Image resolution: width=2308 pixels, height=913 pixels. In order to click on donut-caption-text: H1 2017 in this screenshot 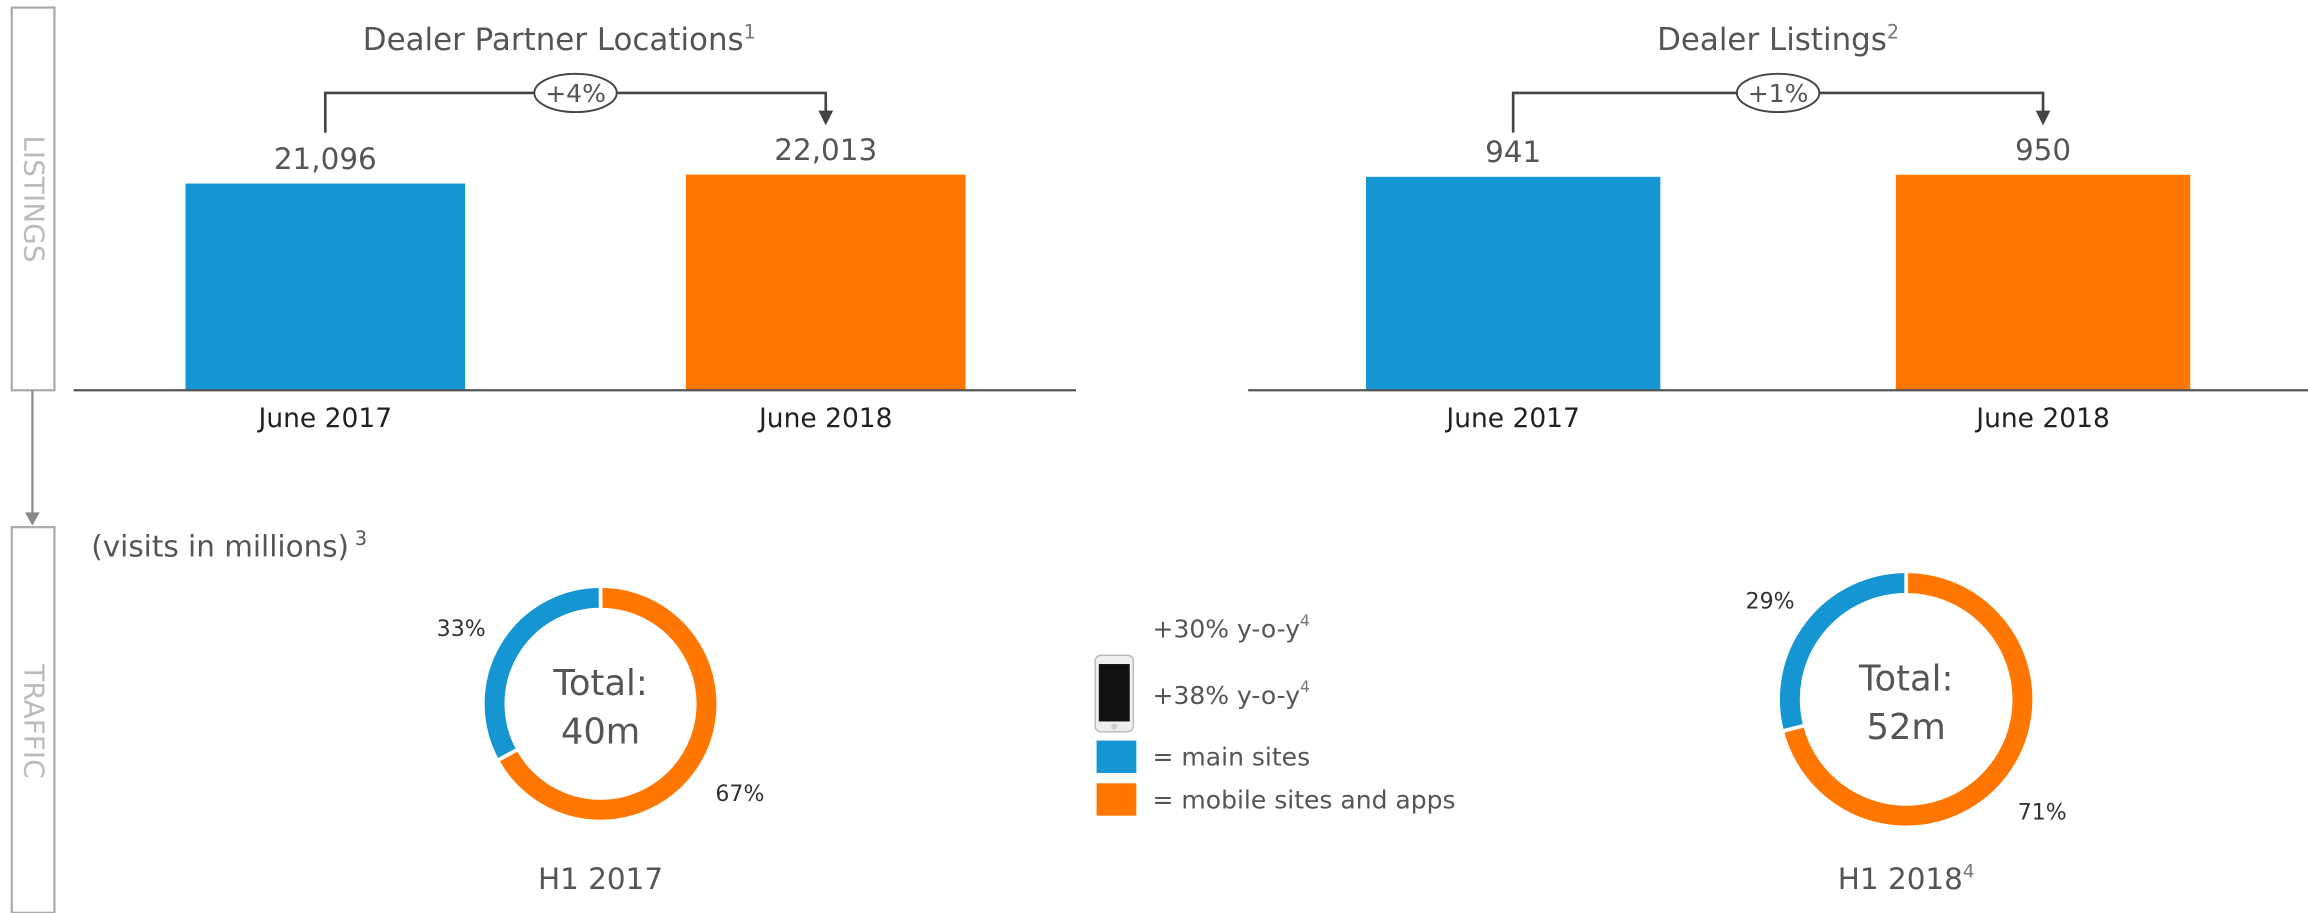, I will do `click(600, 879)`.